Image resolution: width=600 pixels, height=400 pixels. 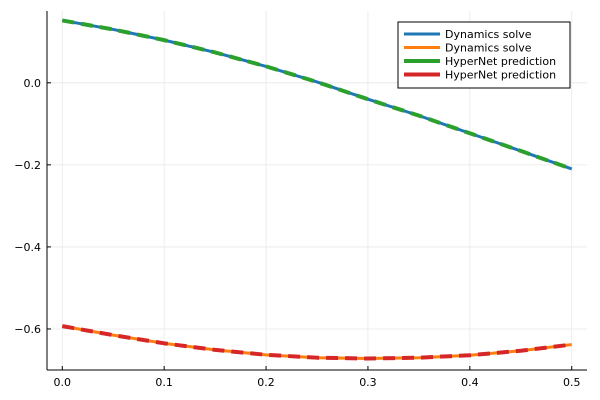 I want to click on x-tick-label: 0.1, so click(x=164, y=382).